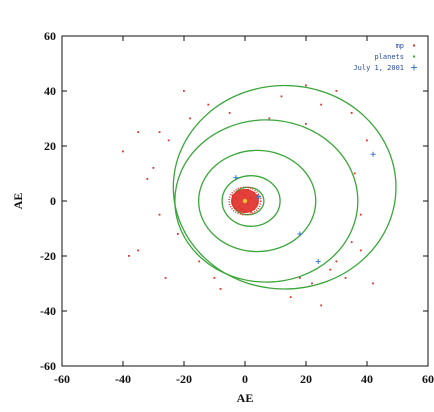 This screenshot has width=434, height=412. What do you see at coordinates (62, 379) in the screenshot?
I see `x-tick-label: -60` at bounding box center [62, 379].